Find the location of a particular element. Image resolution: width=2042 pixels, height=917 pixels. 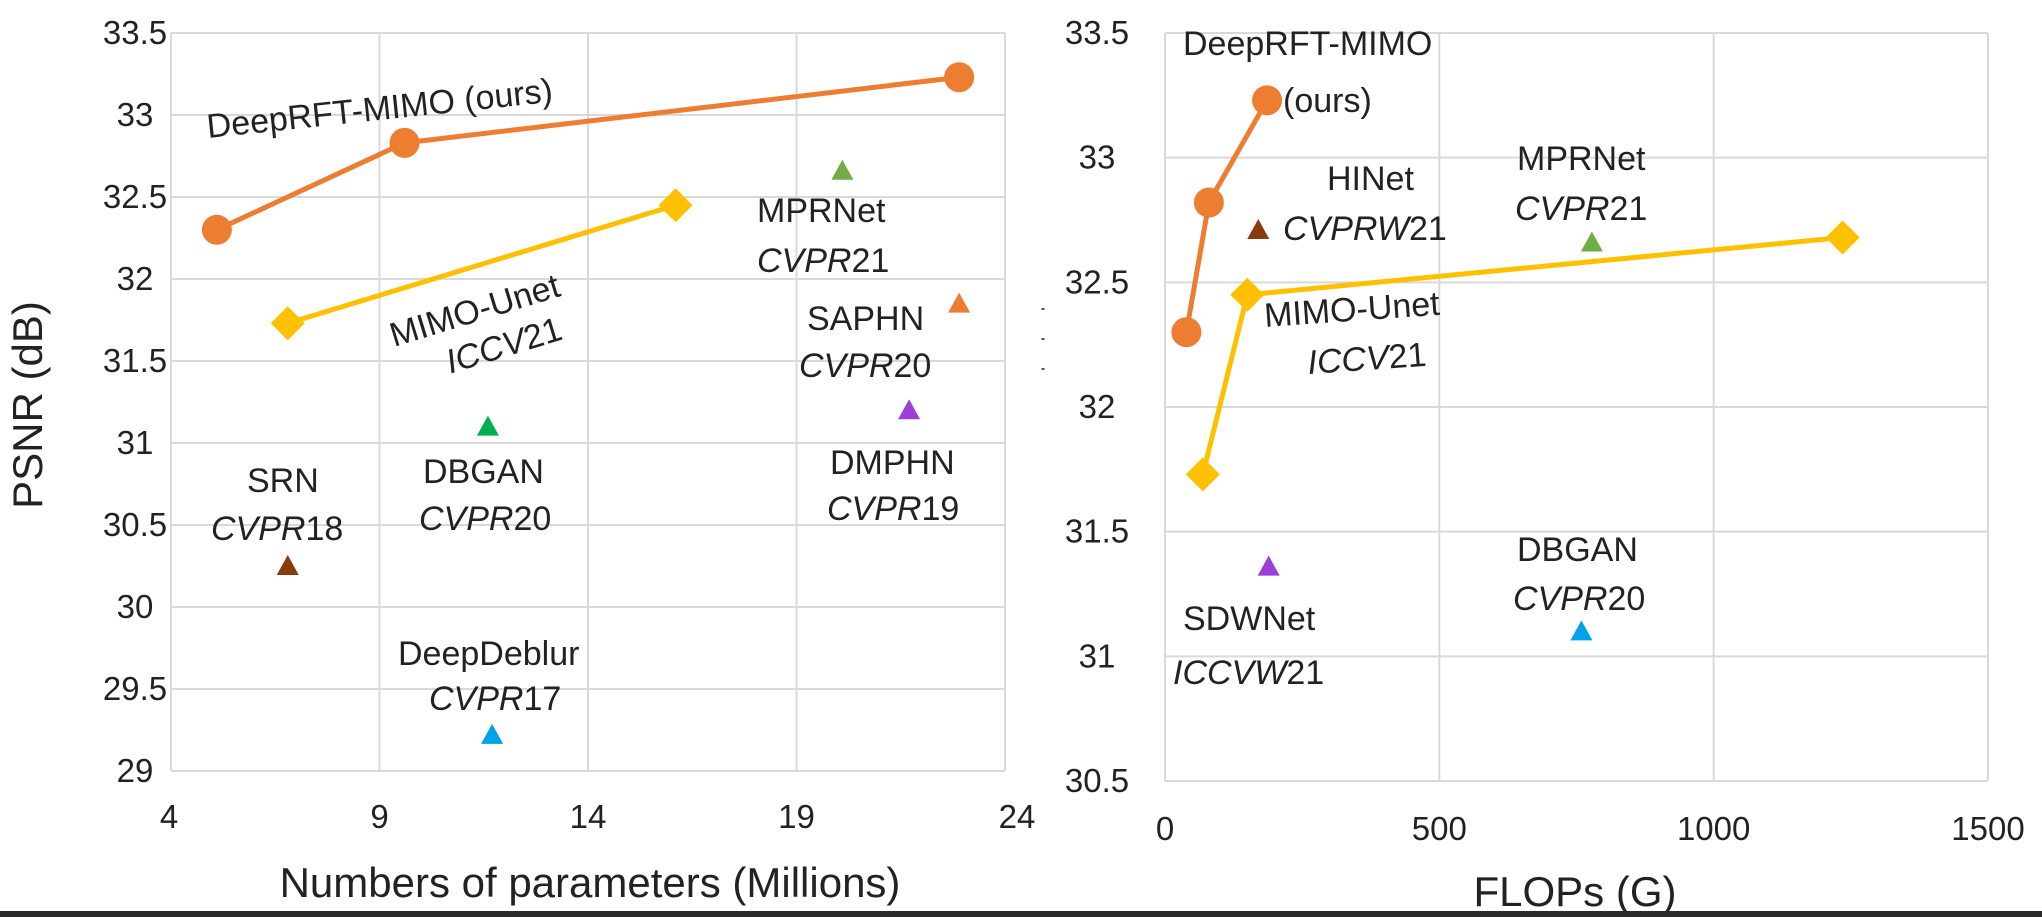

right-mprnet-point is located at coordinates (1591, 241).